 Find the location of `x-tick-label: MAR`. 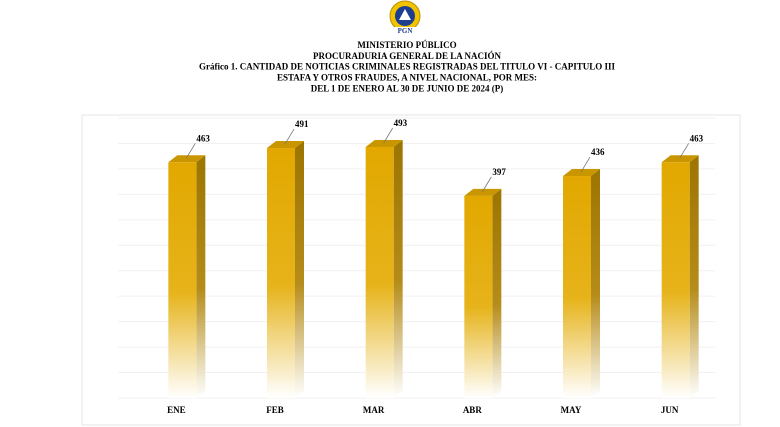

x-tick-label: MAR is located at coordinates (374, 410).